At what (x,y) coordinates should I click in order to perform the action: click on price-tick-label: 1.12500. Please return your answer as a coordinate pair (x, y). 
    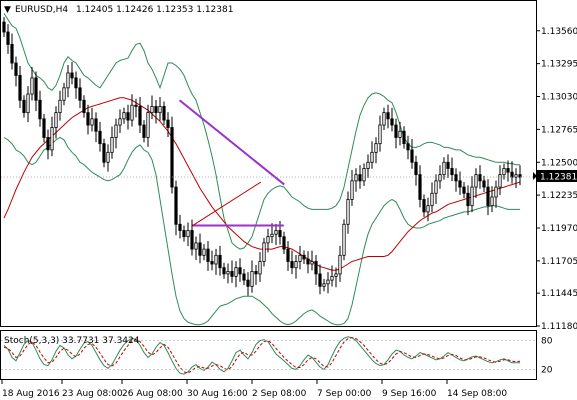
    Looking at the image, I should click on (559, 163).